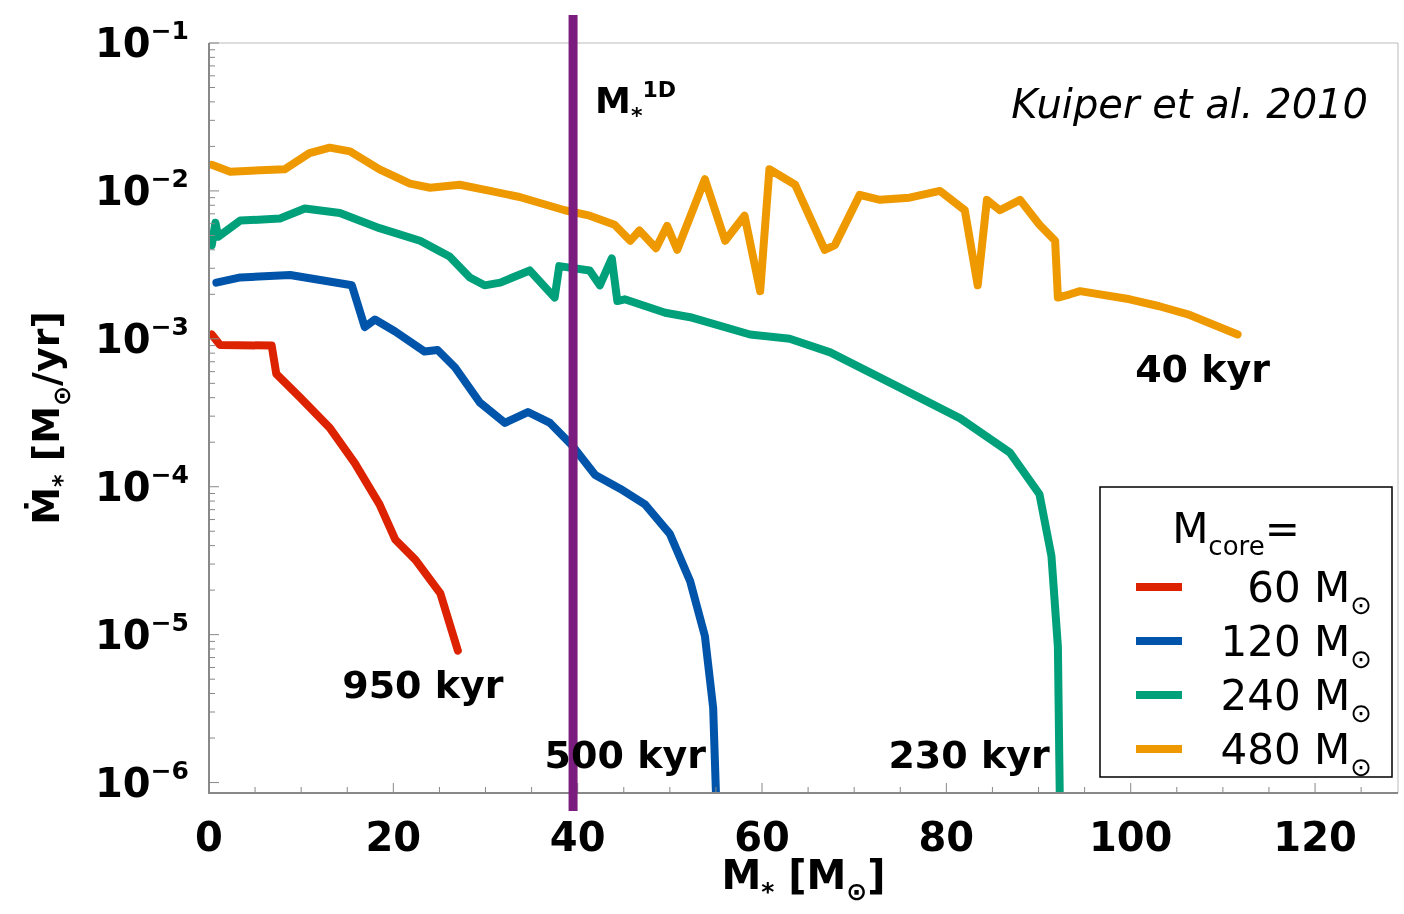 Image resolution: width=1404 pixels, height=914 pixels. Describe the element at coordinates (635, 102) in the screenshot. I see `ref-line-label: M*1D` at that location.